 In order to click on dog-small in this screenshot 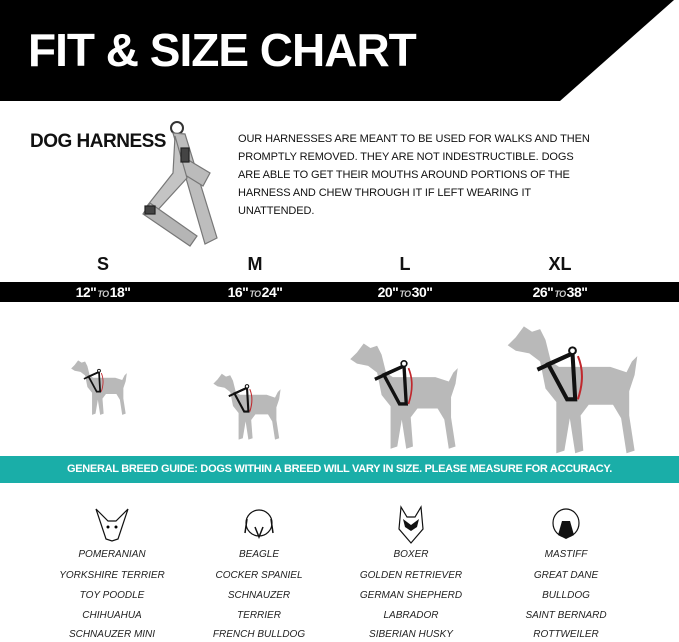, I will do `click(99, 387)`.